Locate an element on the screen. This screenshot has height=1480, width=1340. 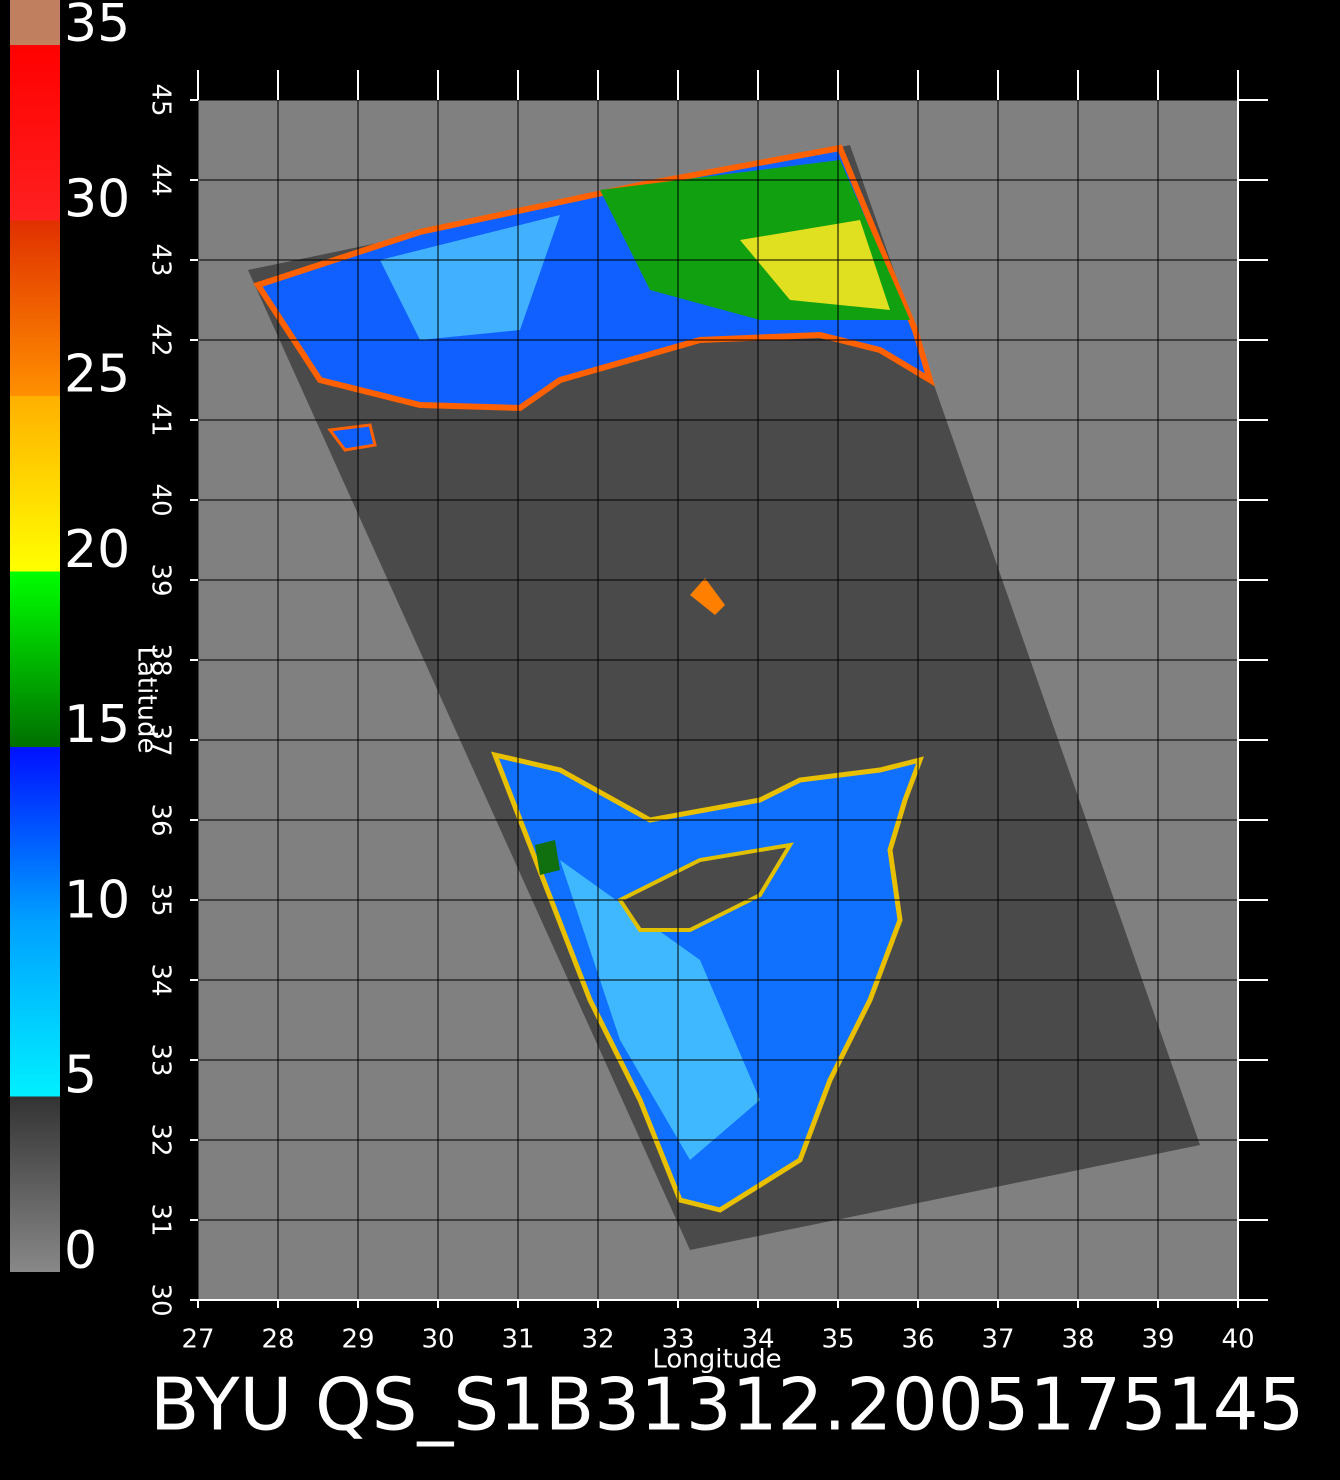
x-tick-label: 33 is located at coordinates (677, 1340).